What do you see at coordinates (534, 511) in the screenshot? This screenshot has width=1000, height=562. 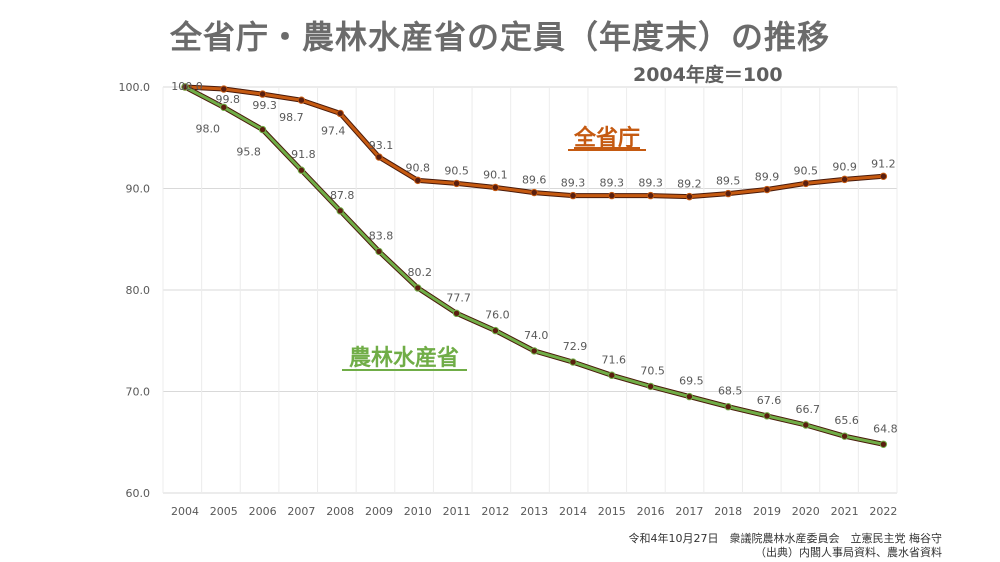 I see `x-tick-label: 2013` at bounding box center [534, 511].